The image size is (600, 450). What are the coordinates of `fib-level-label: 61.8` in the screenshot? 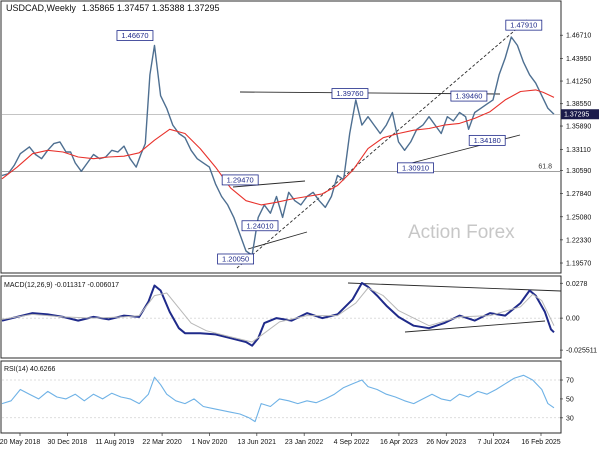 It's located at (545, 167).